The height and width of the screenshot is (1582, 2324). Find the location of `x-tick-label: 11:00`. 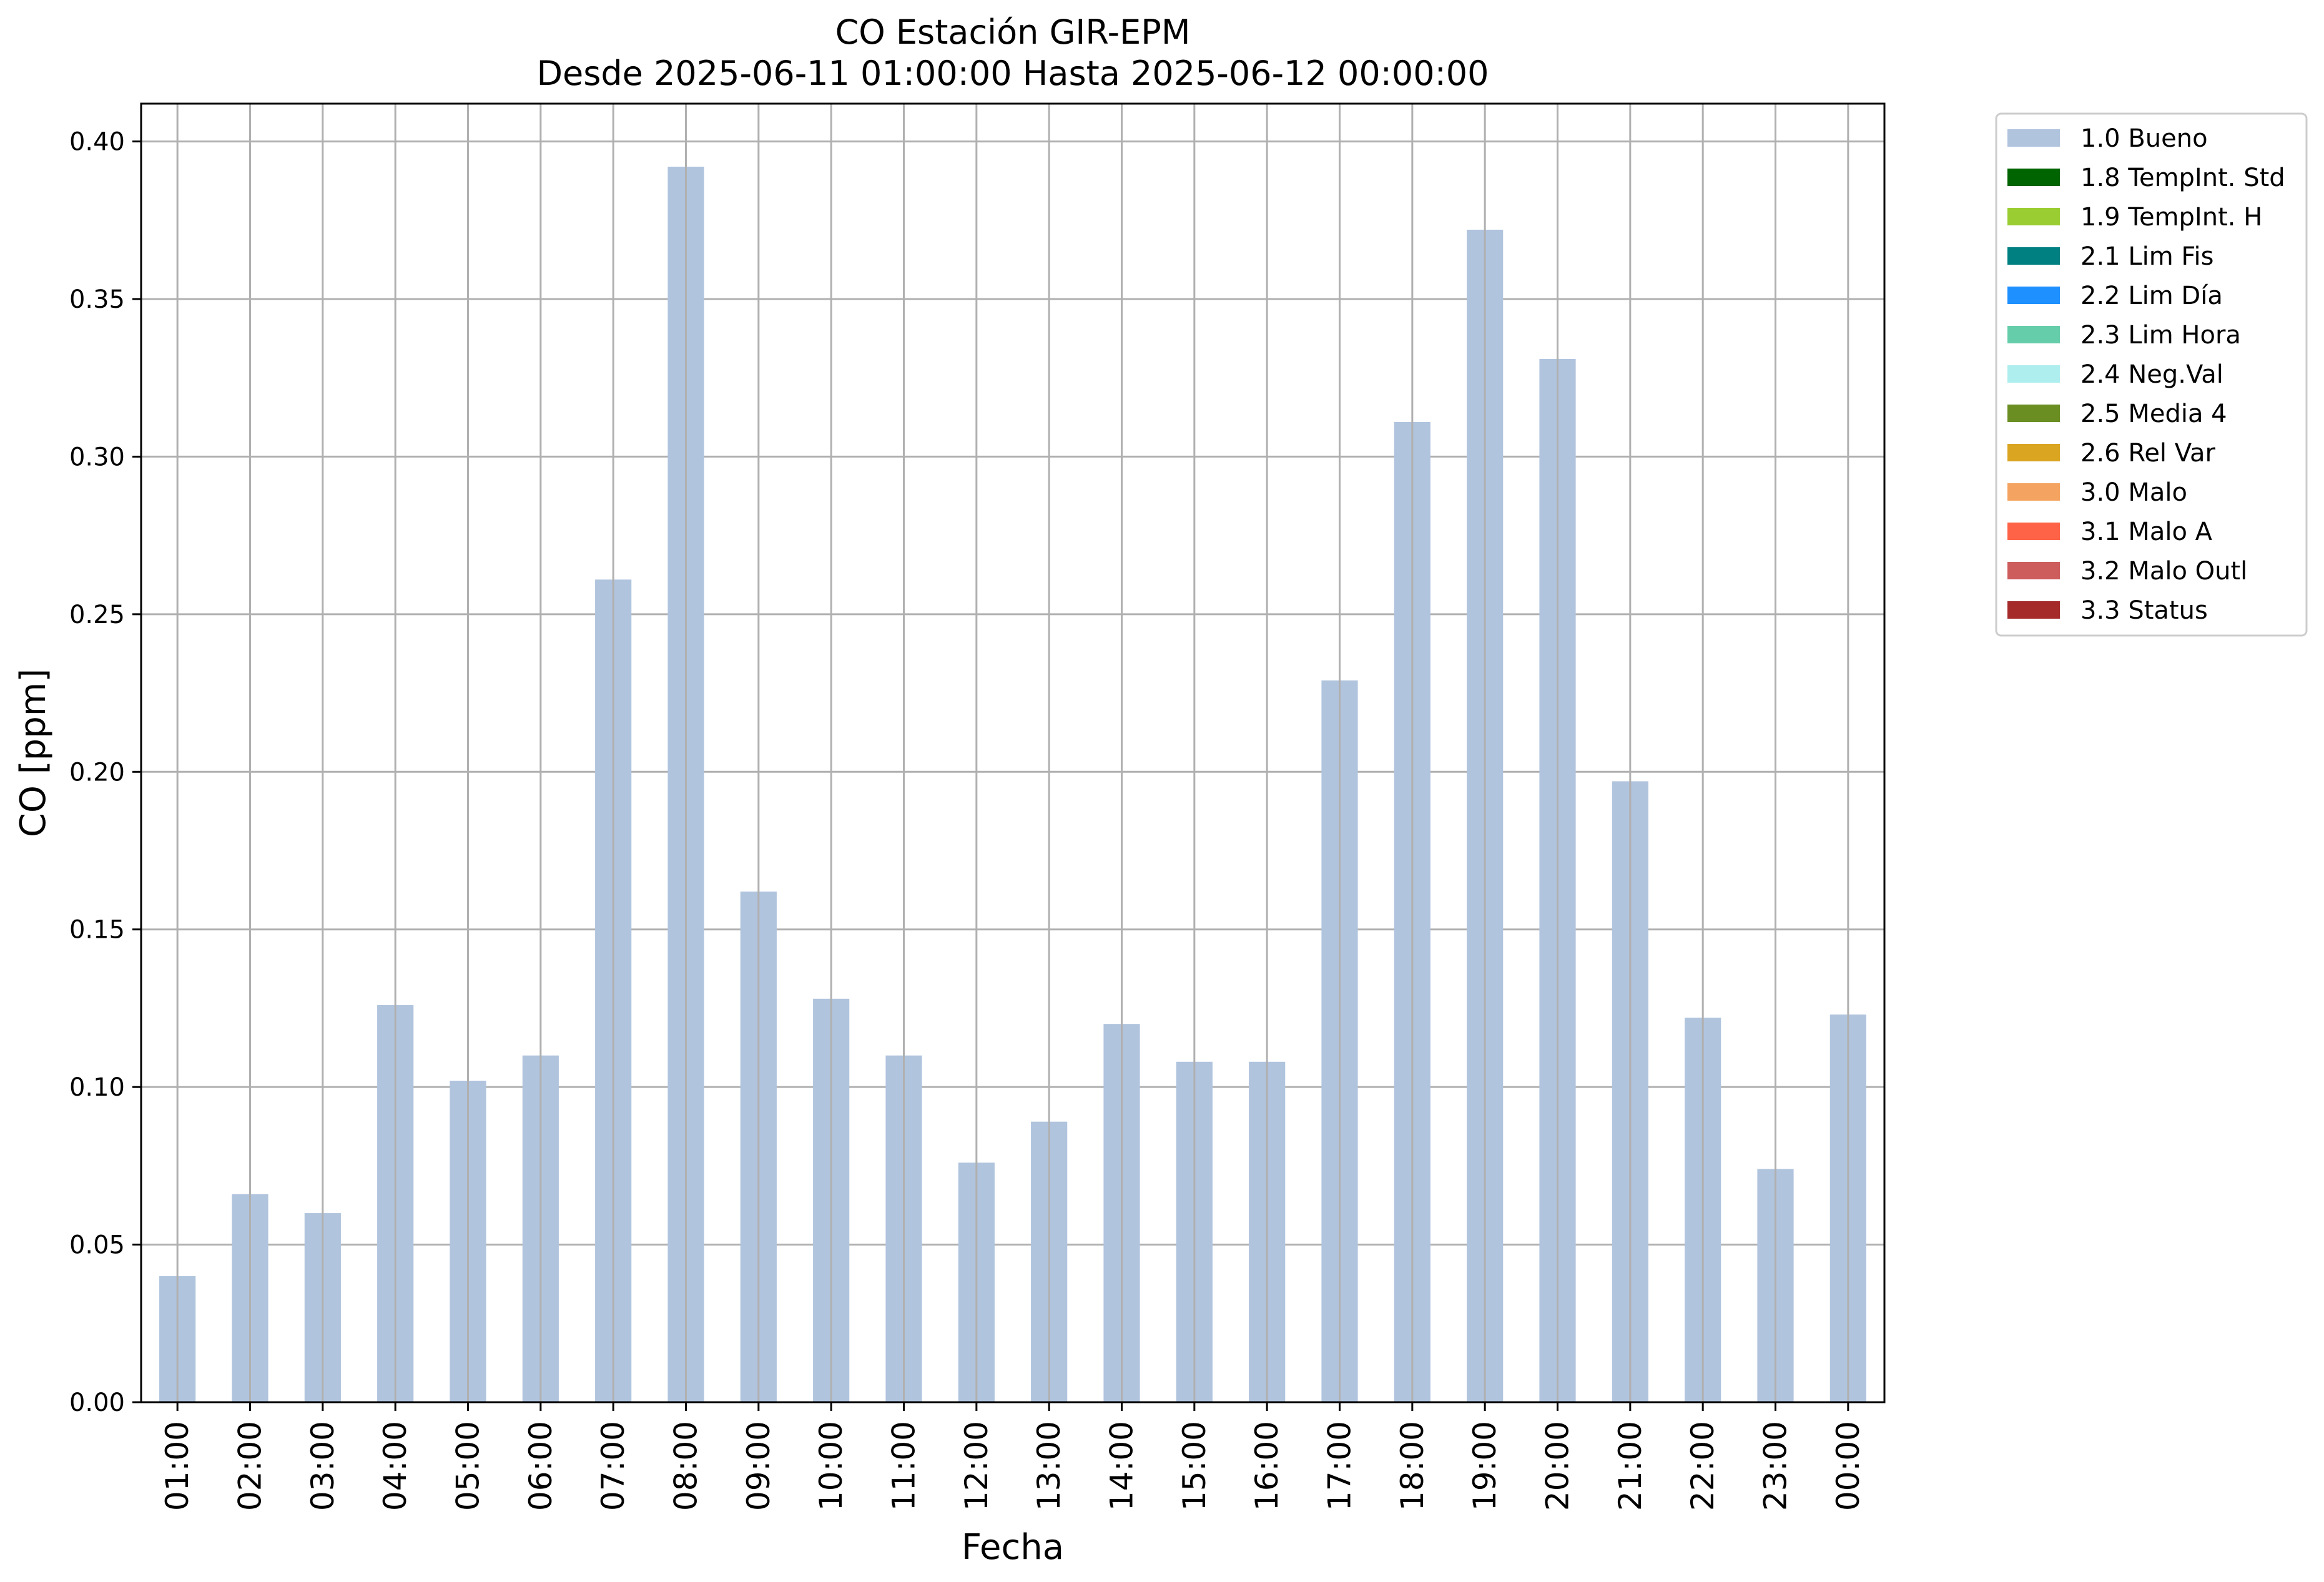

x-tick-label: 11:00 is located at coordinates (904, 1466).